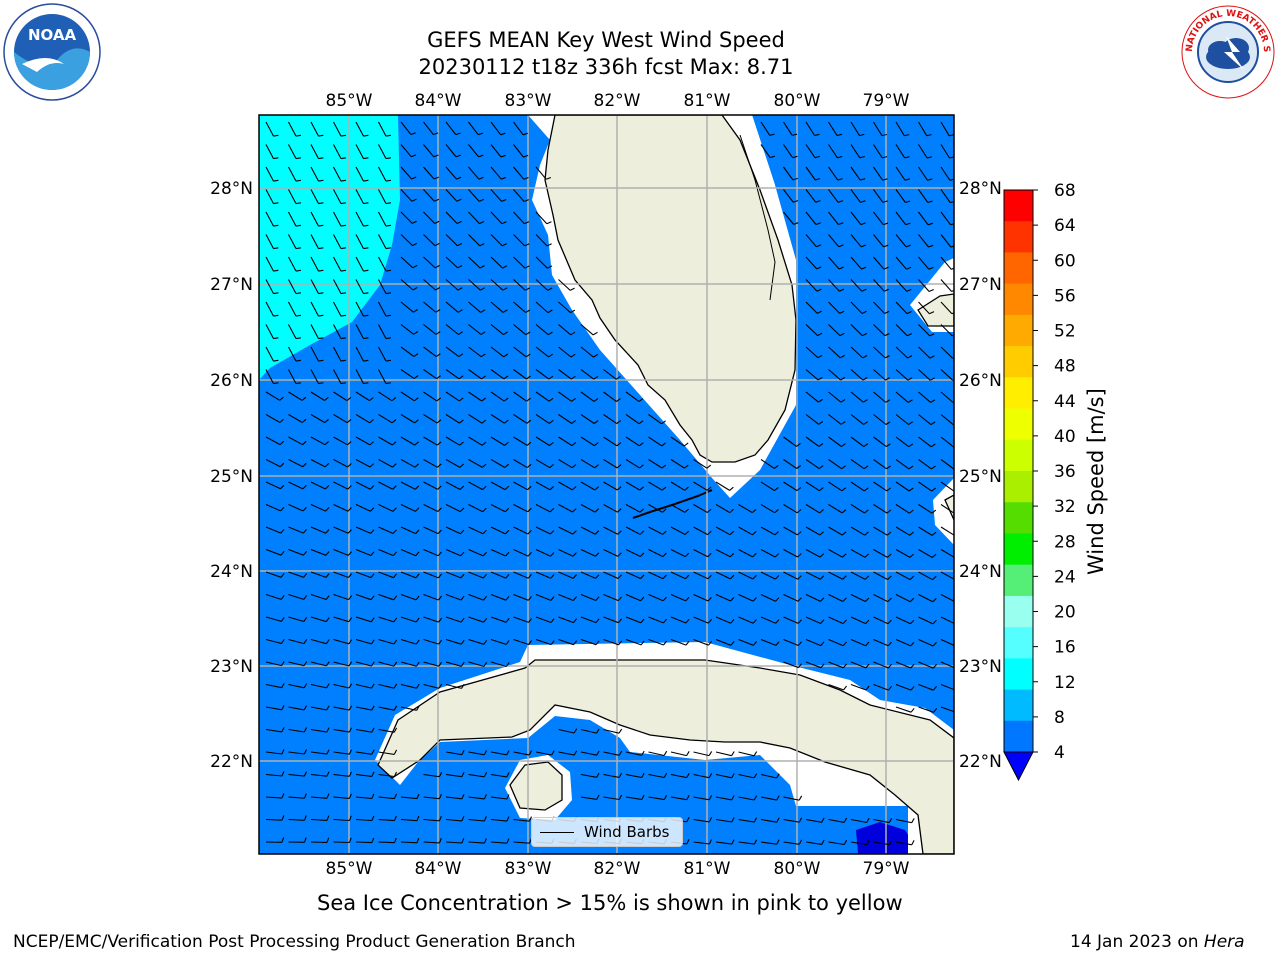 Image resolution: width=1280 pixels, height=960 pixels. Describe the element at coordinates (606, 40) in the screenshot. I see `map-title: GEFS MEAN Key West Wind Speed` at that location.